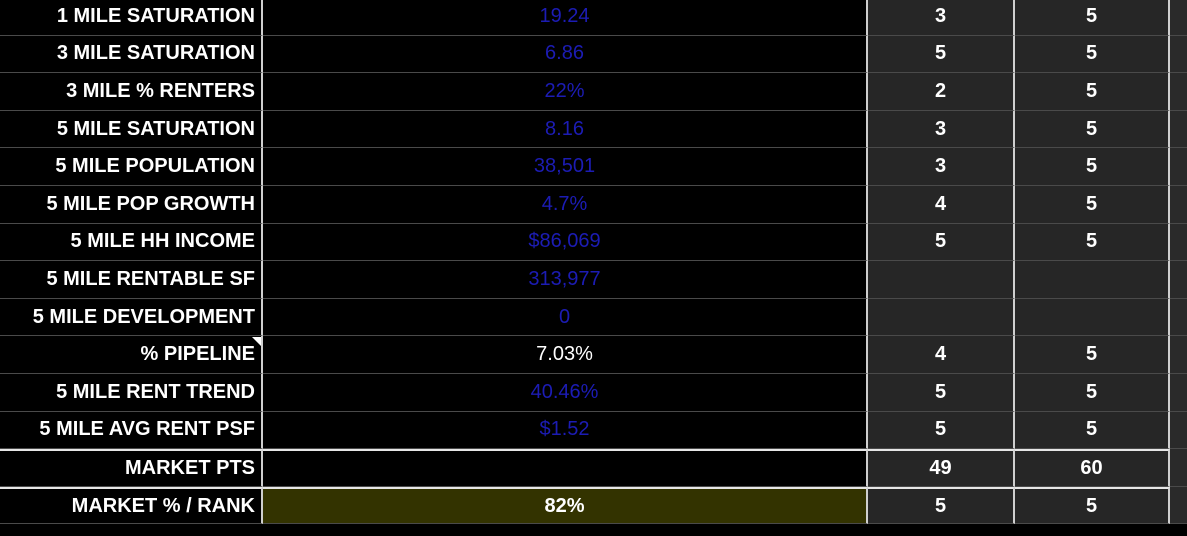 The width and height of the screenshot is (1187, 536). What do you see at coordinates (565, 167) in the screenshot?
I see `row-value: 38,501` at bounding box center [565, 167].